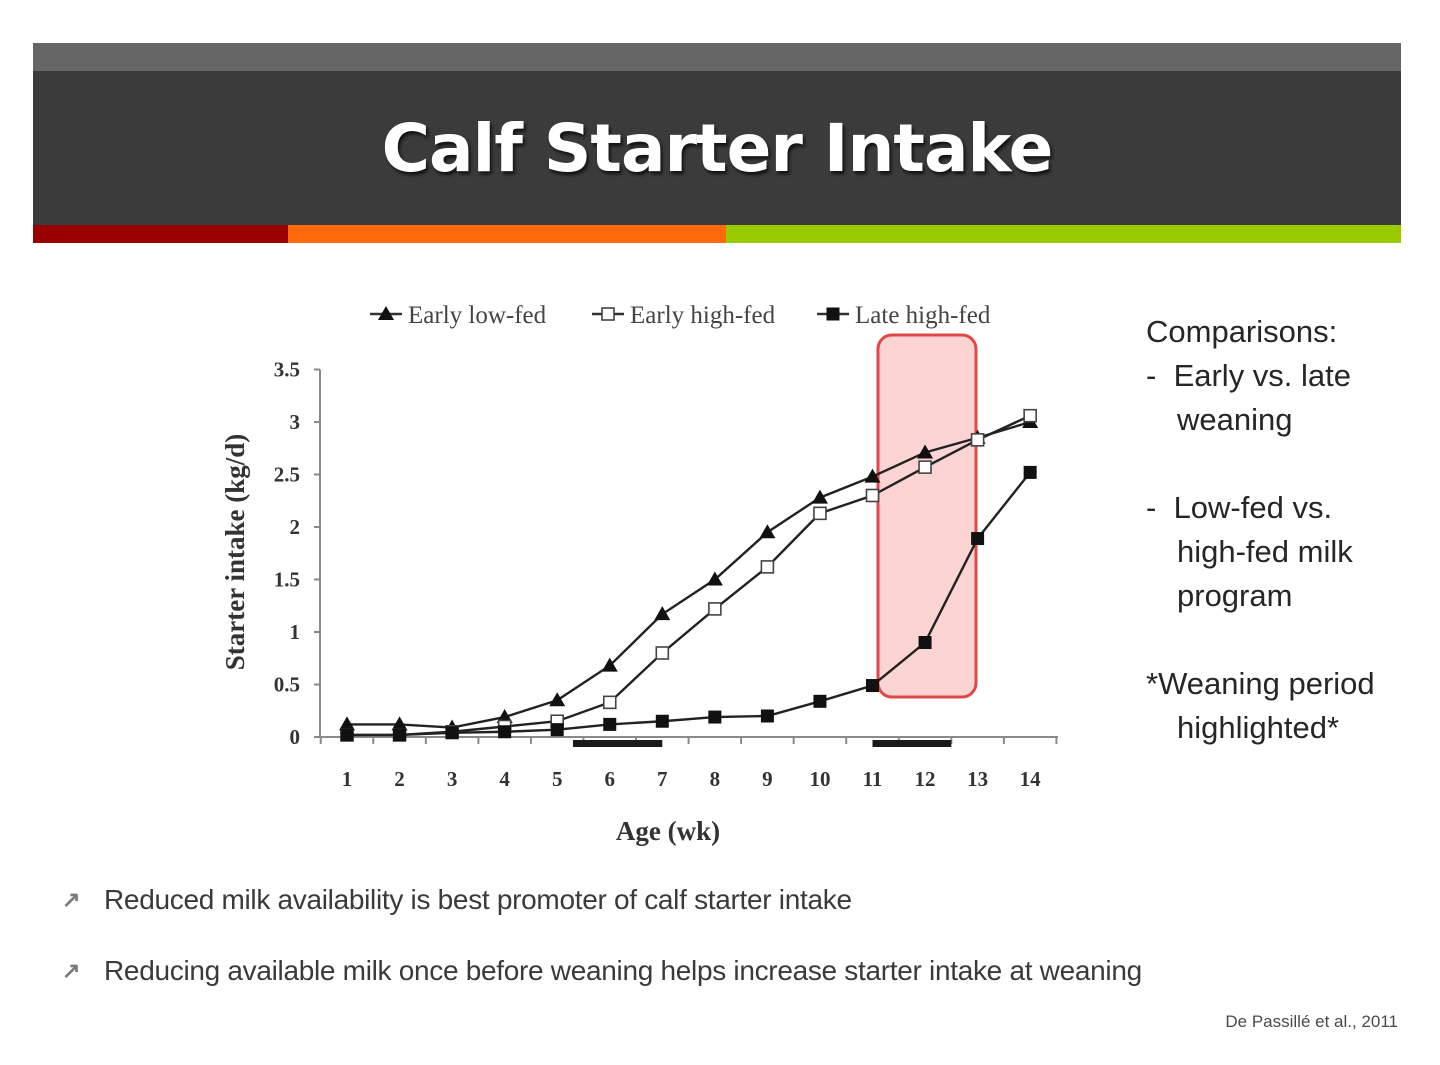 Image resolution: width=1440 pixels, height=1065 pixels. I want to click on y-tick-label: 3.5, so click(287, 370).